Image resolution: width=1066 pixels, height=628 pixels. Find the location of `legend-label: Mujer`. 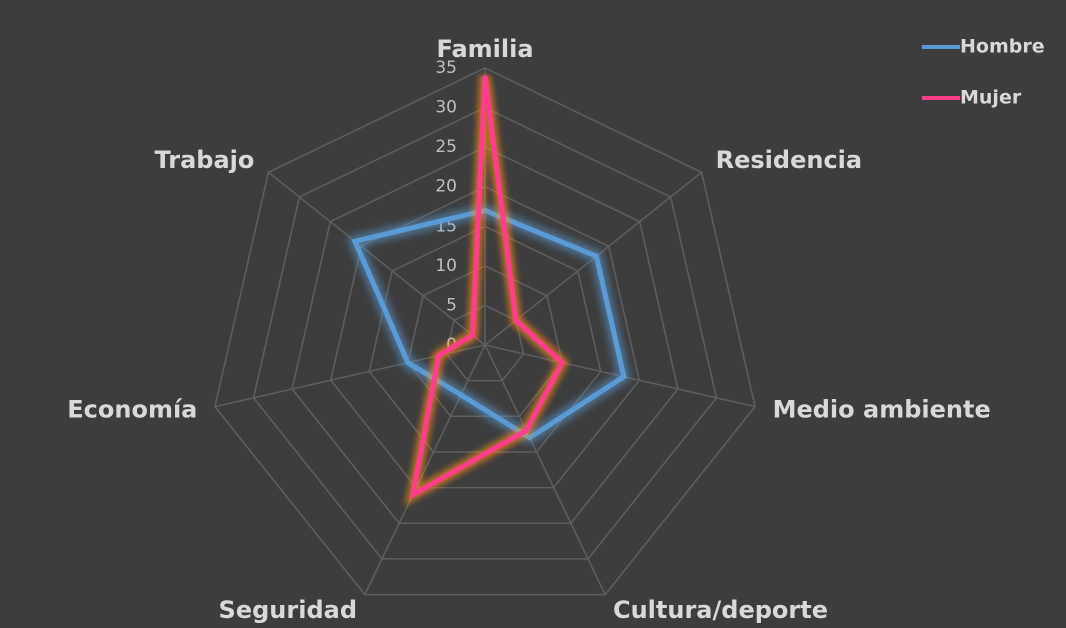

legend-label: Mujer is located at coordinates (991, 98).